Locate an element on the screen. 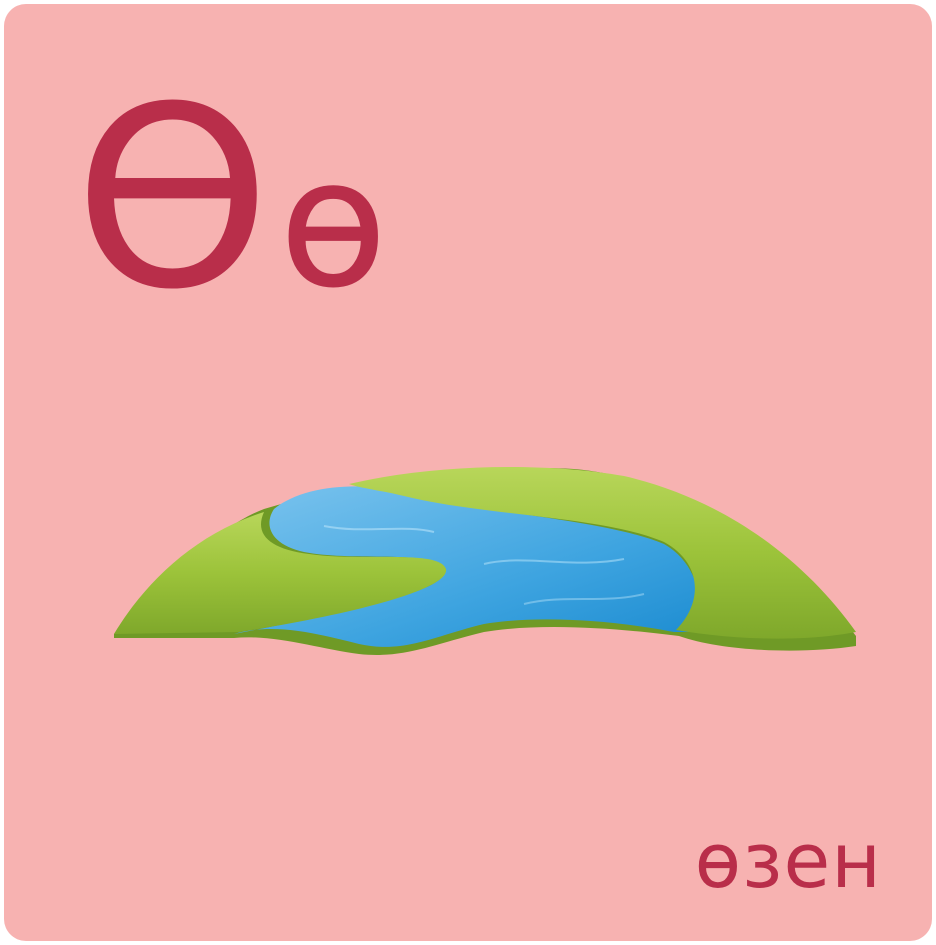  right-bank is located at coordinates (602, 552).